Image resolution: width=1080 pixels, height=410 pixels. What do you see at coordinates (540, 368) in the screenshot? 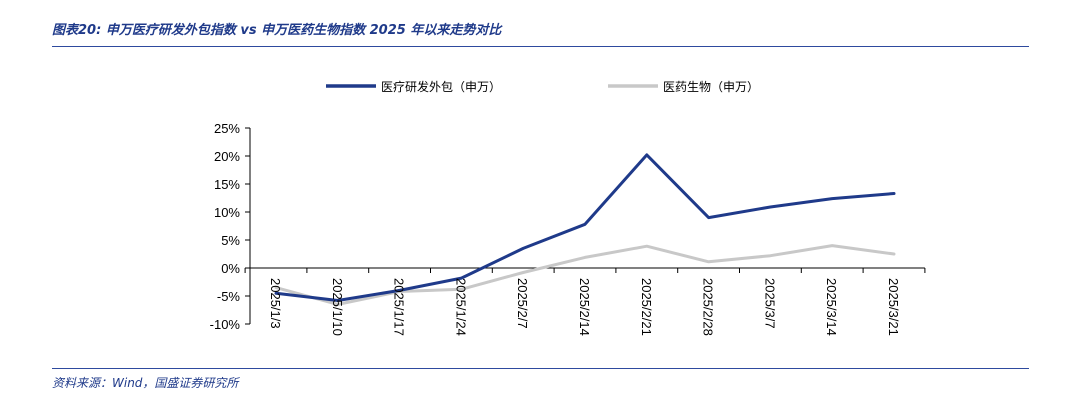
I see `bottom-rule` at bounding box center [540, 368].